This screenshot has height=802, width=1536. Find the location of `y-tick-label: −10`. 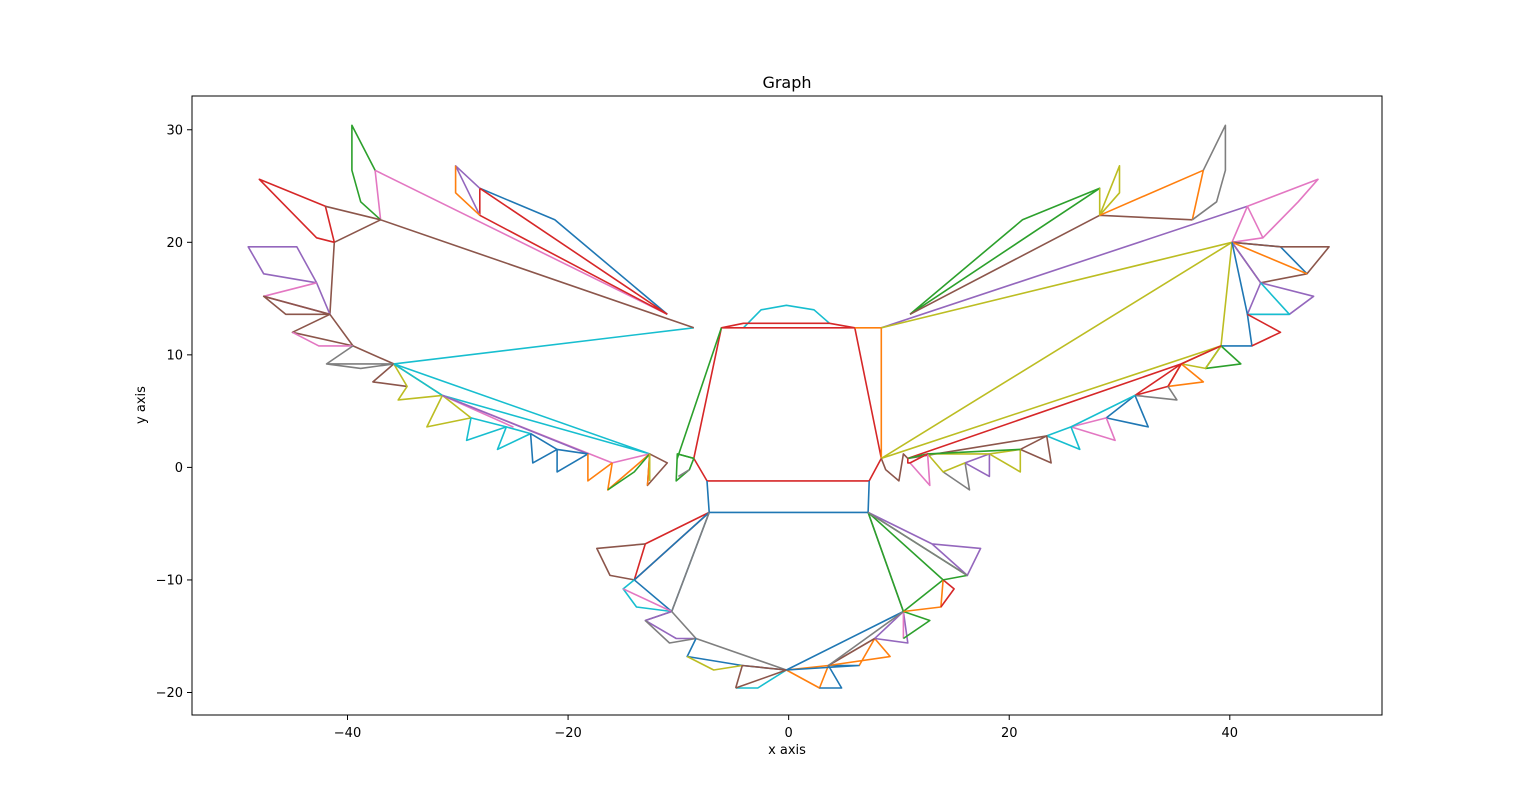

y-tick-label: −10 is located at coordinates (169, 580).